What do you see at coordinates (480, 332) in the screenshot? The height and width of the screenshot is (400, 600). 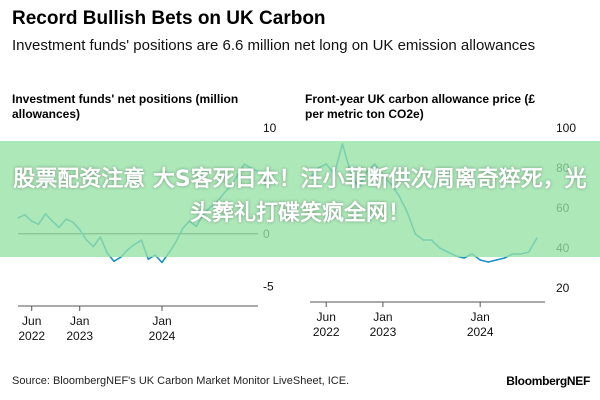 I see `right-x-tick-year: 2024` at bounding box center [480, 332].